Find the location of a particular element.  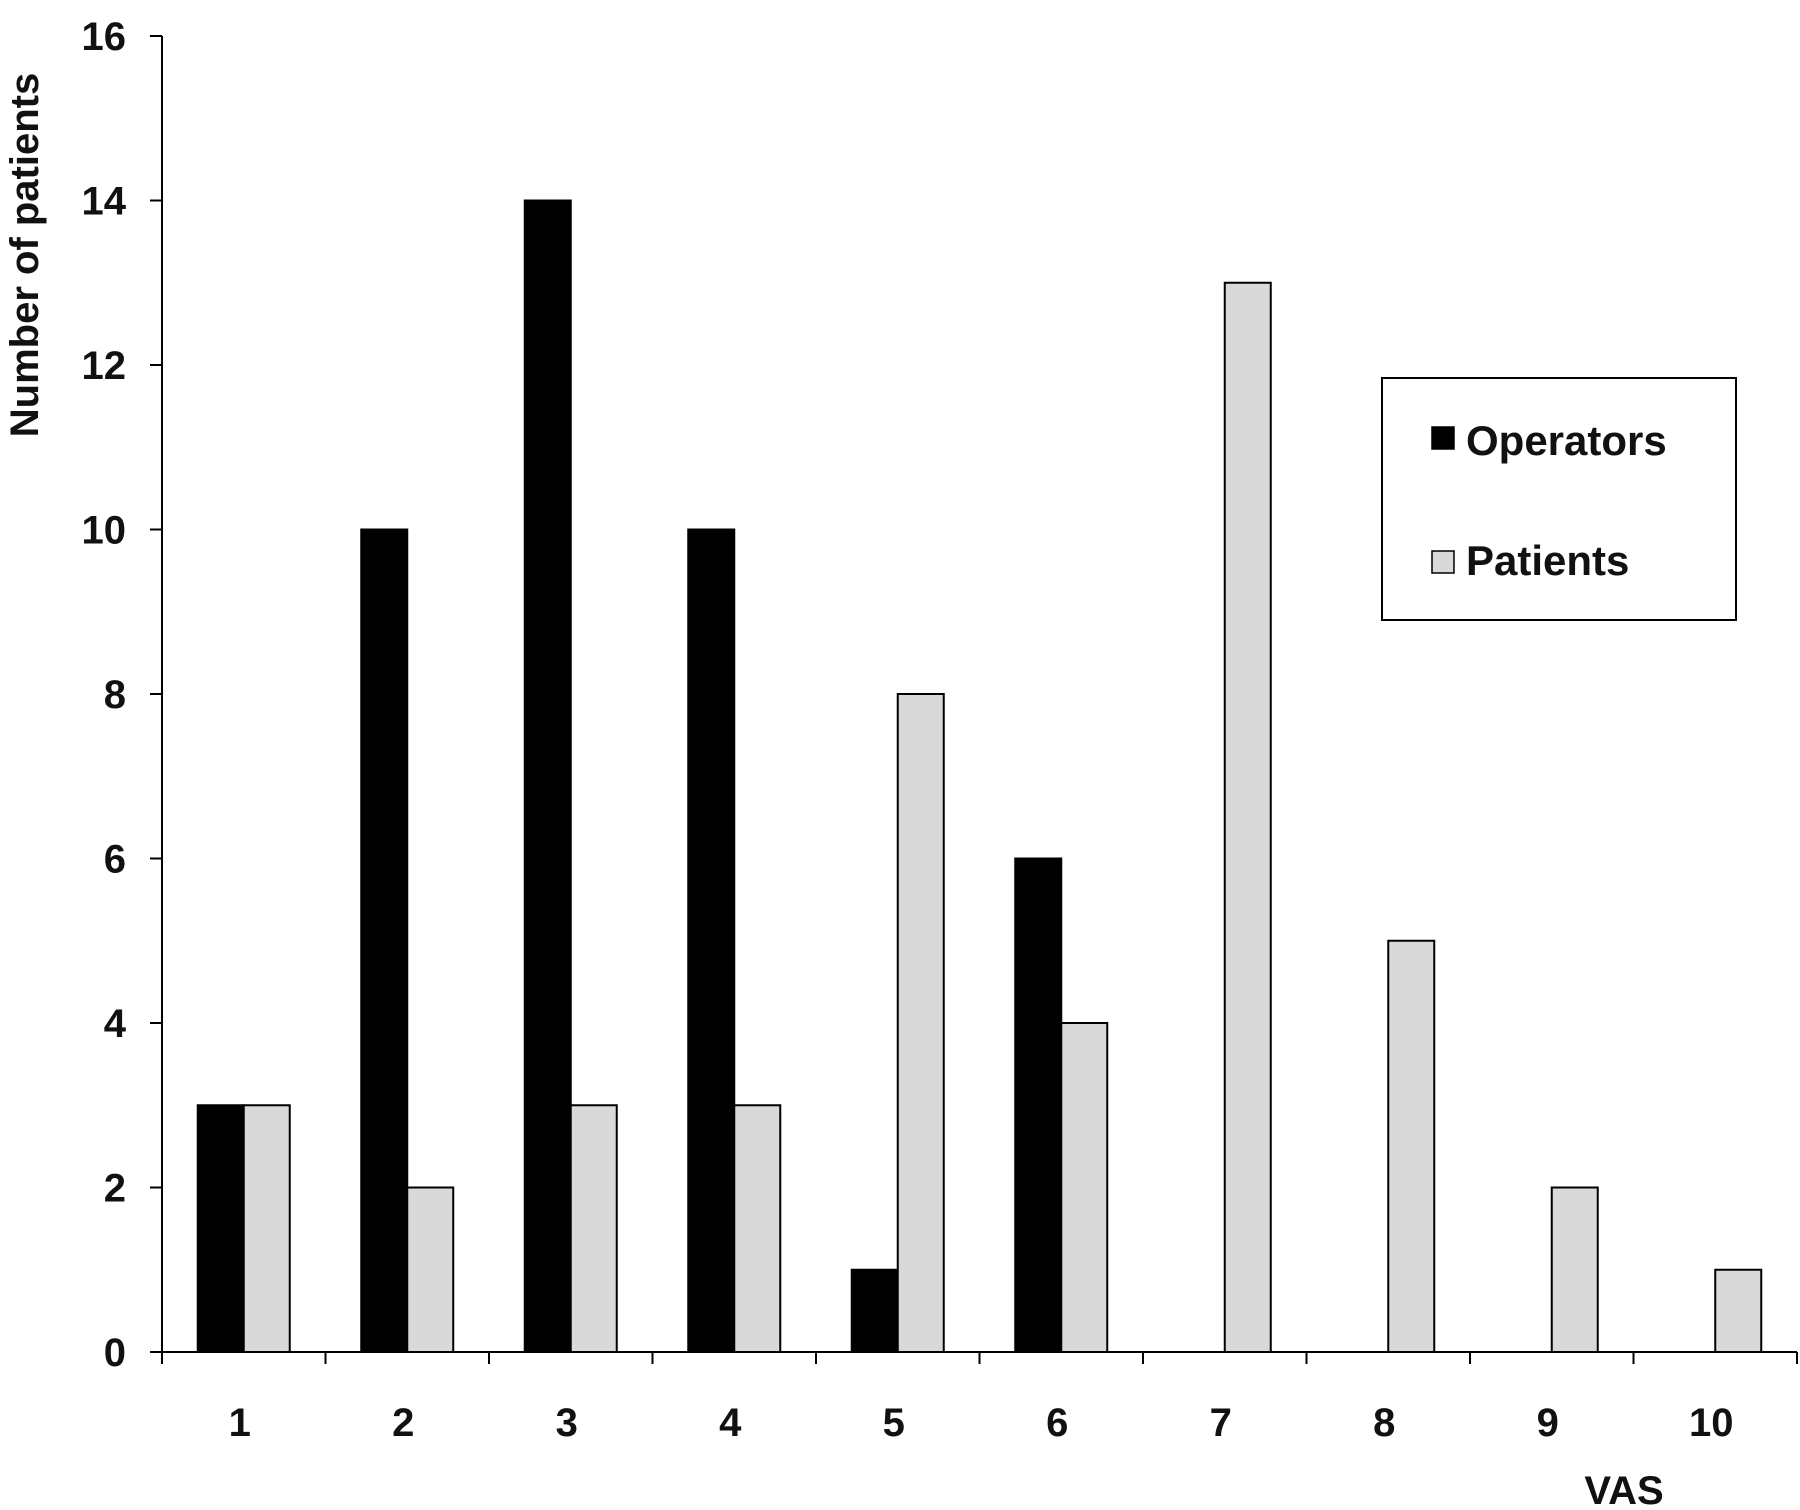

y-tick-label: 14 is located at coordinates (104, 202).